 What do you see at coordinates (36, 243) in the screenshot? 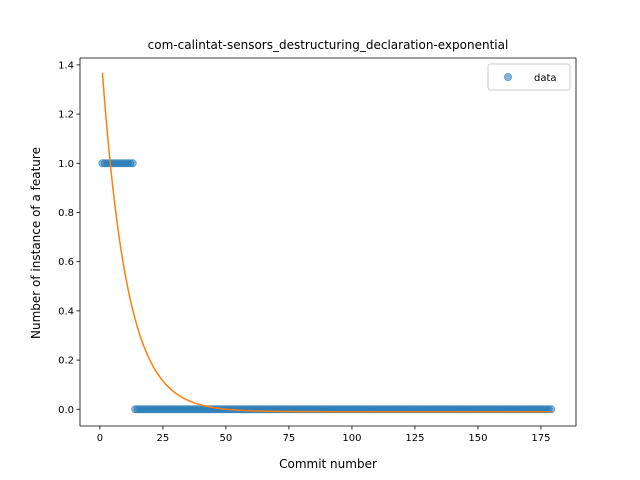
I see `y-axis-label: Number of instance of a feature` at bounding box center [36, 243].